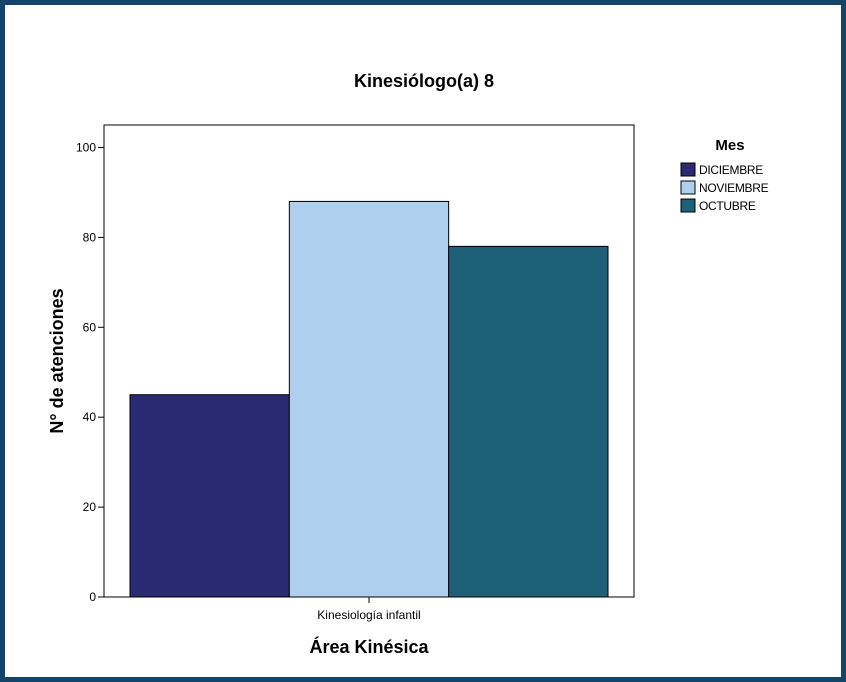 This screenshot has height=682, width=846. What do you see at coordinates (90, 417) in the screenshot?
I see `y-tick-label: 40` at bounding box center [90, 417].